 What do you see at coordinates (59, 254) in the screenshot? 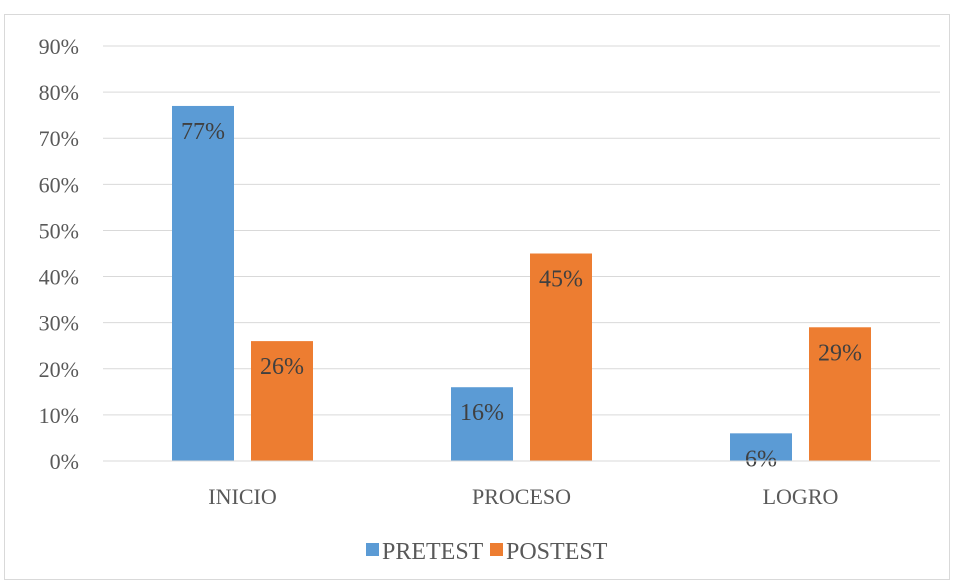
I see `y-axis: 0% 10% 20% 30% 40% 50% 60% 70% 80% 90%` at bounding box center [59, 254].